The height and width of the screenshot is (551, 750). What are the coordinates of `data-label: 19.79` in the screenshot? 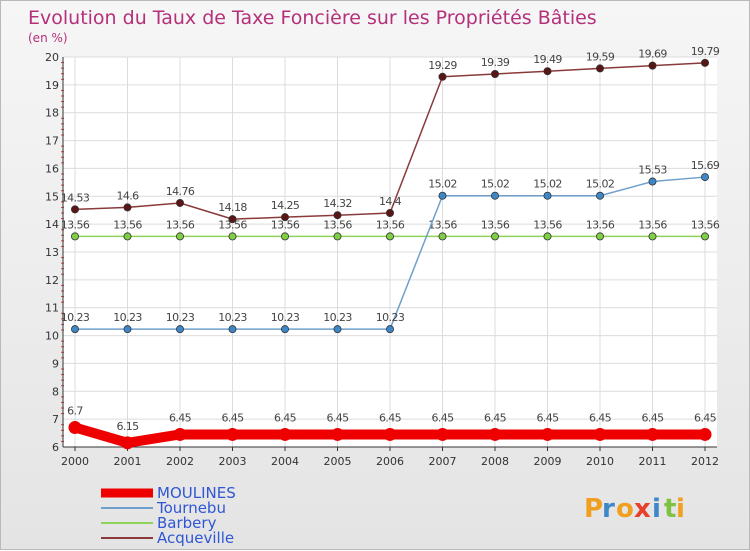 It's located at (705, 51).